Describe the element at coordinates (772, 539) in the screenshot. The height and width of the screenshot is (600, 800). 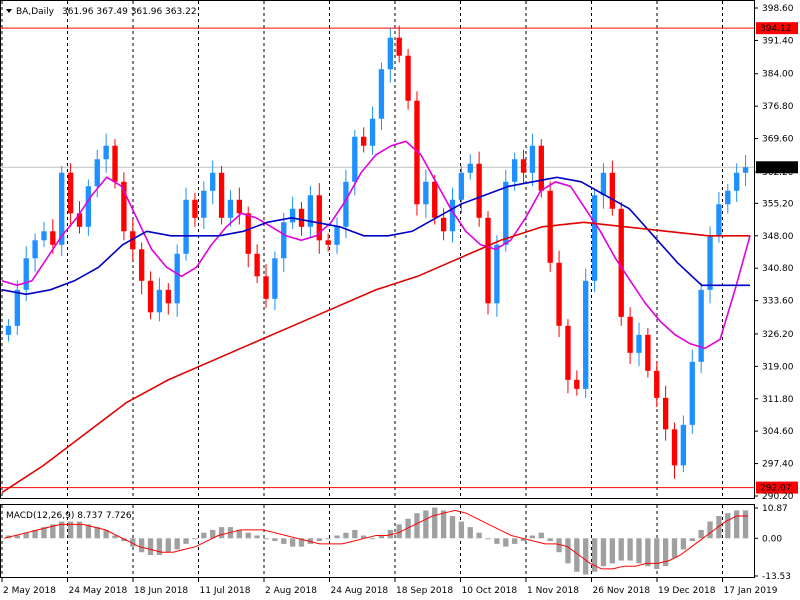
I see `macd-y-tick-label: 0.00` at that location.